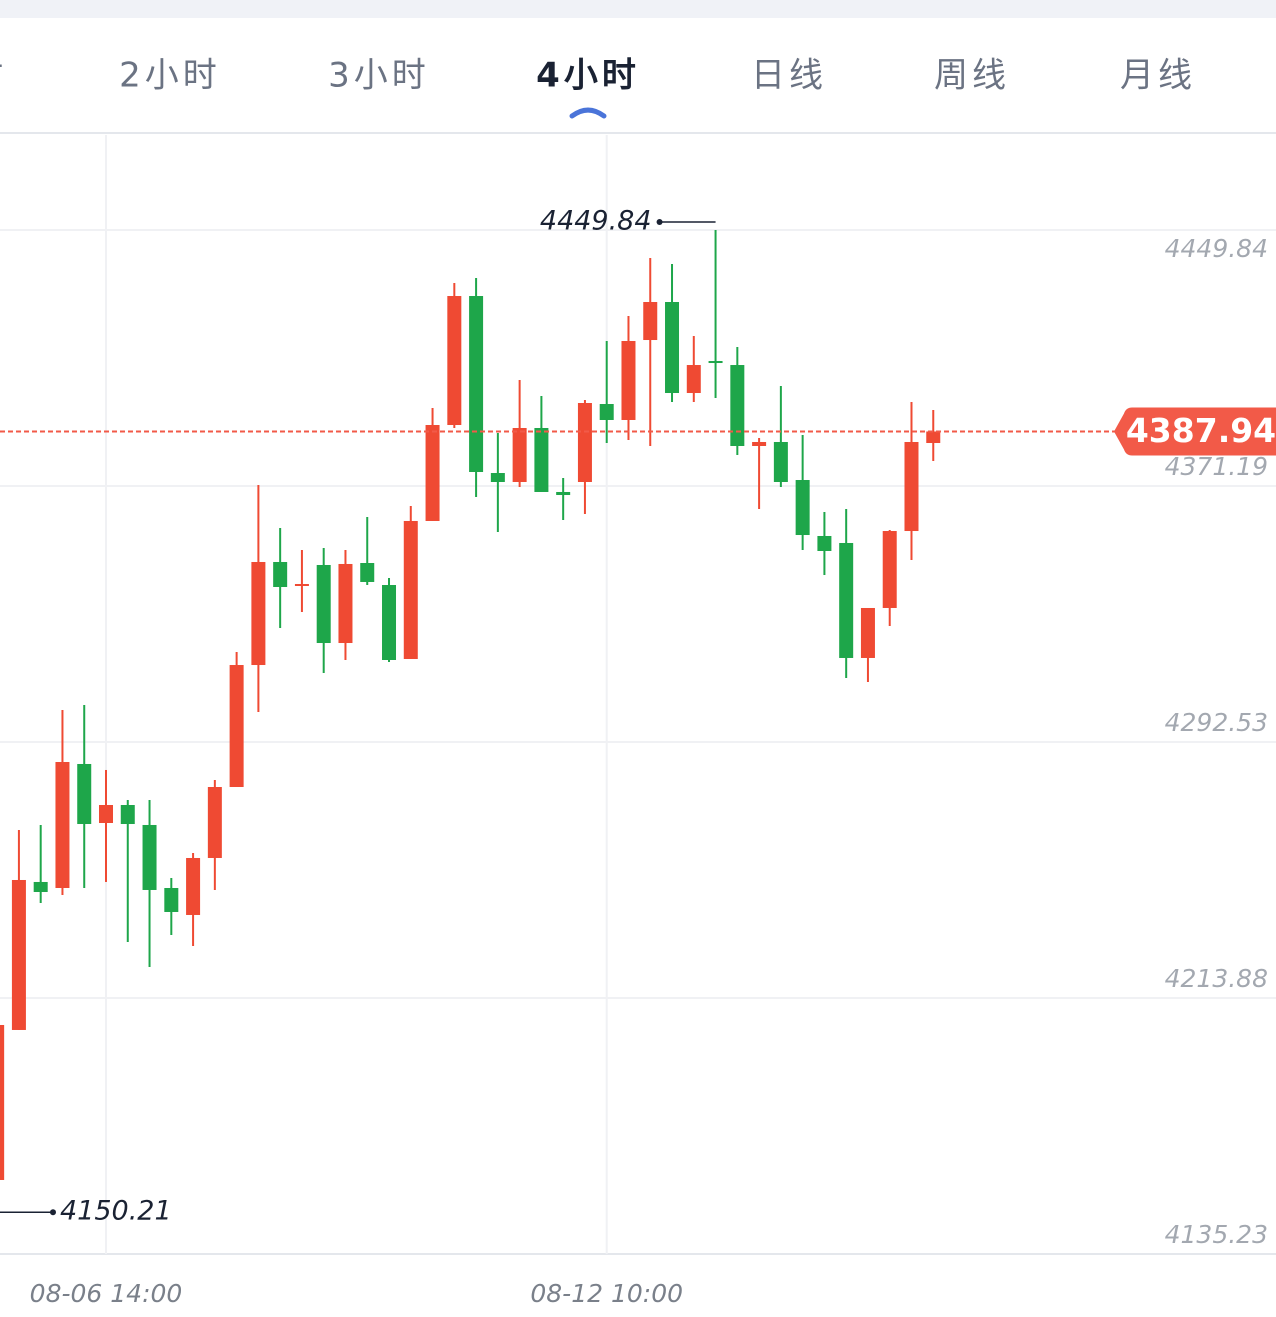 The image size is (1276, 1317). I want to click on y-tick-label: 4449.84, so click(1216, 248).